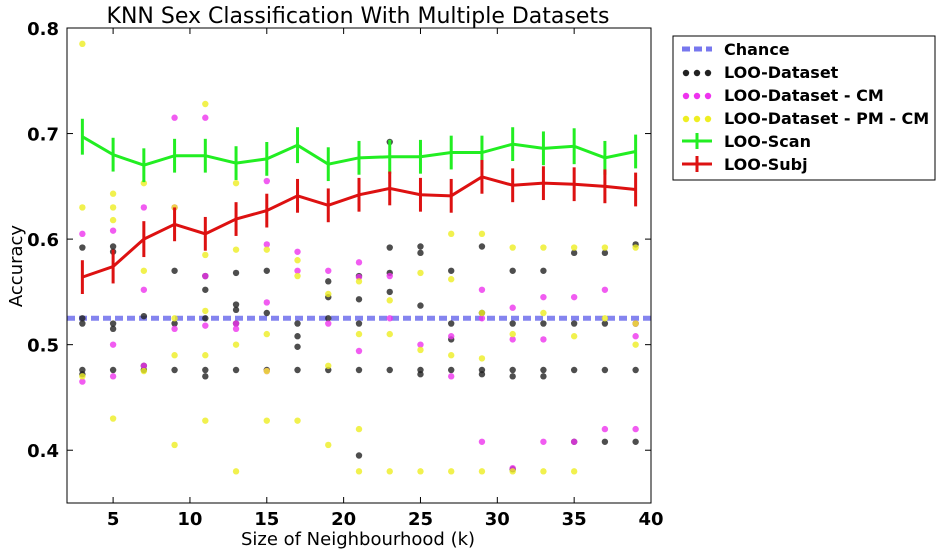 This screenshot has width=942, height=555. I want to click on y-tick-label: 0.4, so click(43, 451).